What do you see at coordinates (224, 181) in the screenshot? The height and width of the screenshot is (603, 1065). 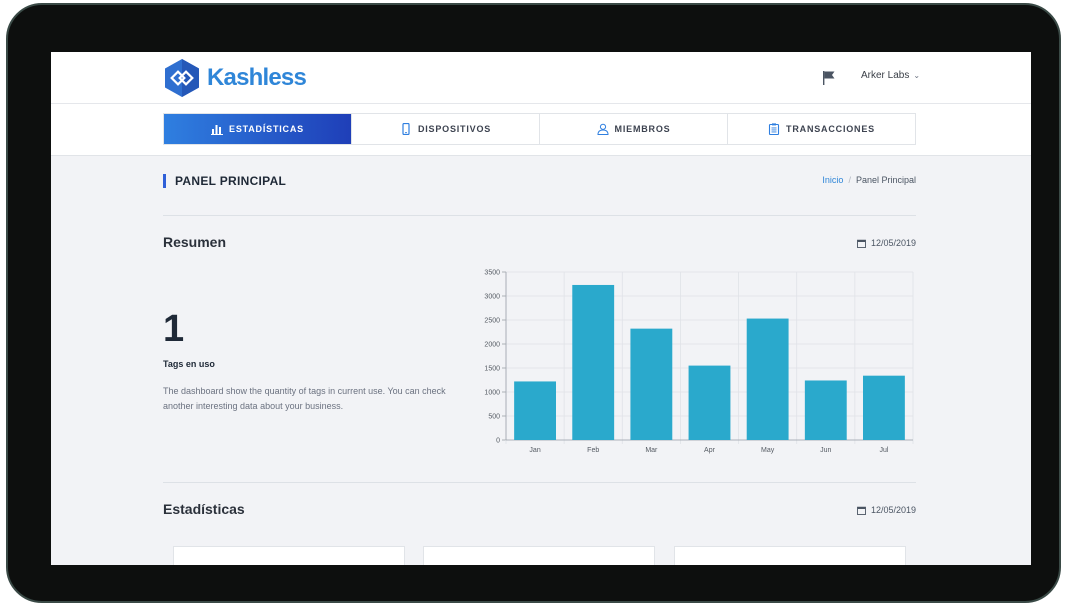 I see `page-title: PANEL PRINCIPAL` at bounding box center [224, 181].